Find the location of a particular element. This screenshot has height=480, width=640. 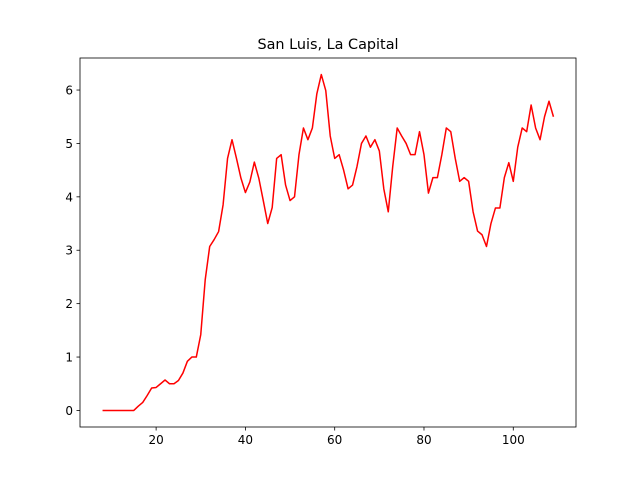

y-tick-label: 3 is located at coordinates (69, 251).